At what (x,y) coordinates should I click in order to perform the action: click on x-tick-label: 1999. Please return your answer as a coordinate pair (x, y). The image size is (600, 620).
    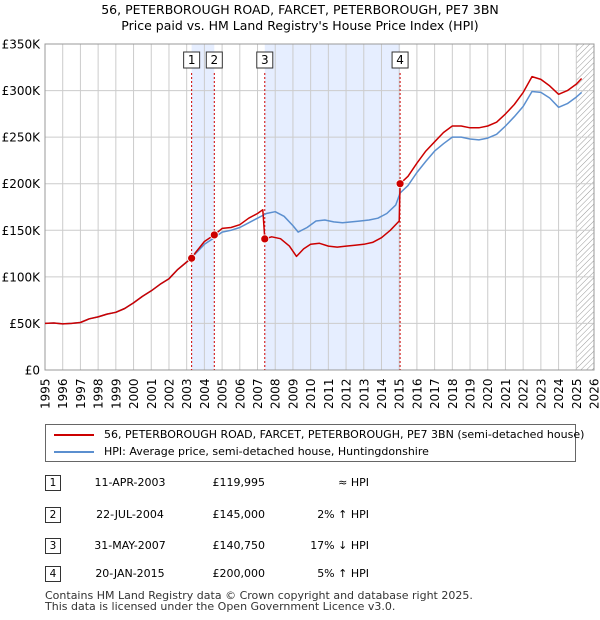
    Looking at the image, I should click on (116, 393).